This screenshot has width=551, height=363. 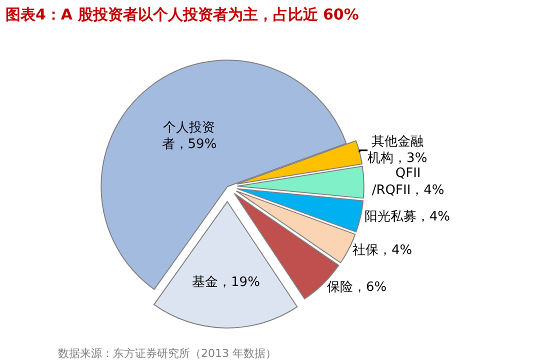 I want to click on chart-title: 图表4：A 股投资者以个人投资者为主，占比近 60%, so click(x=182, y=15).